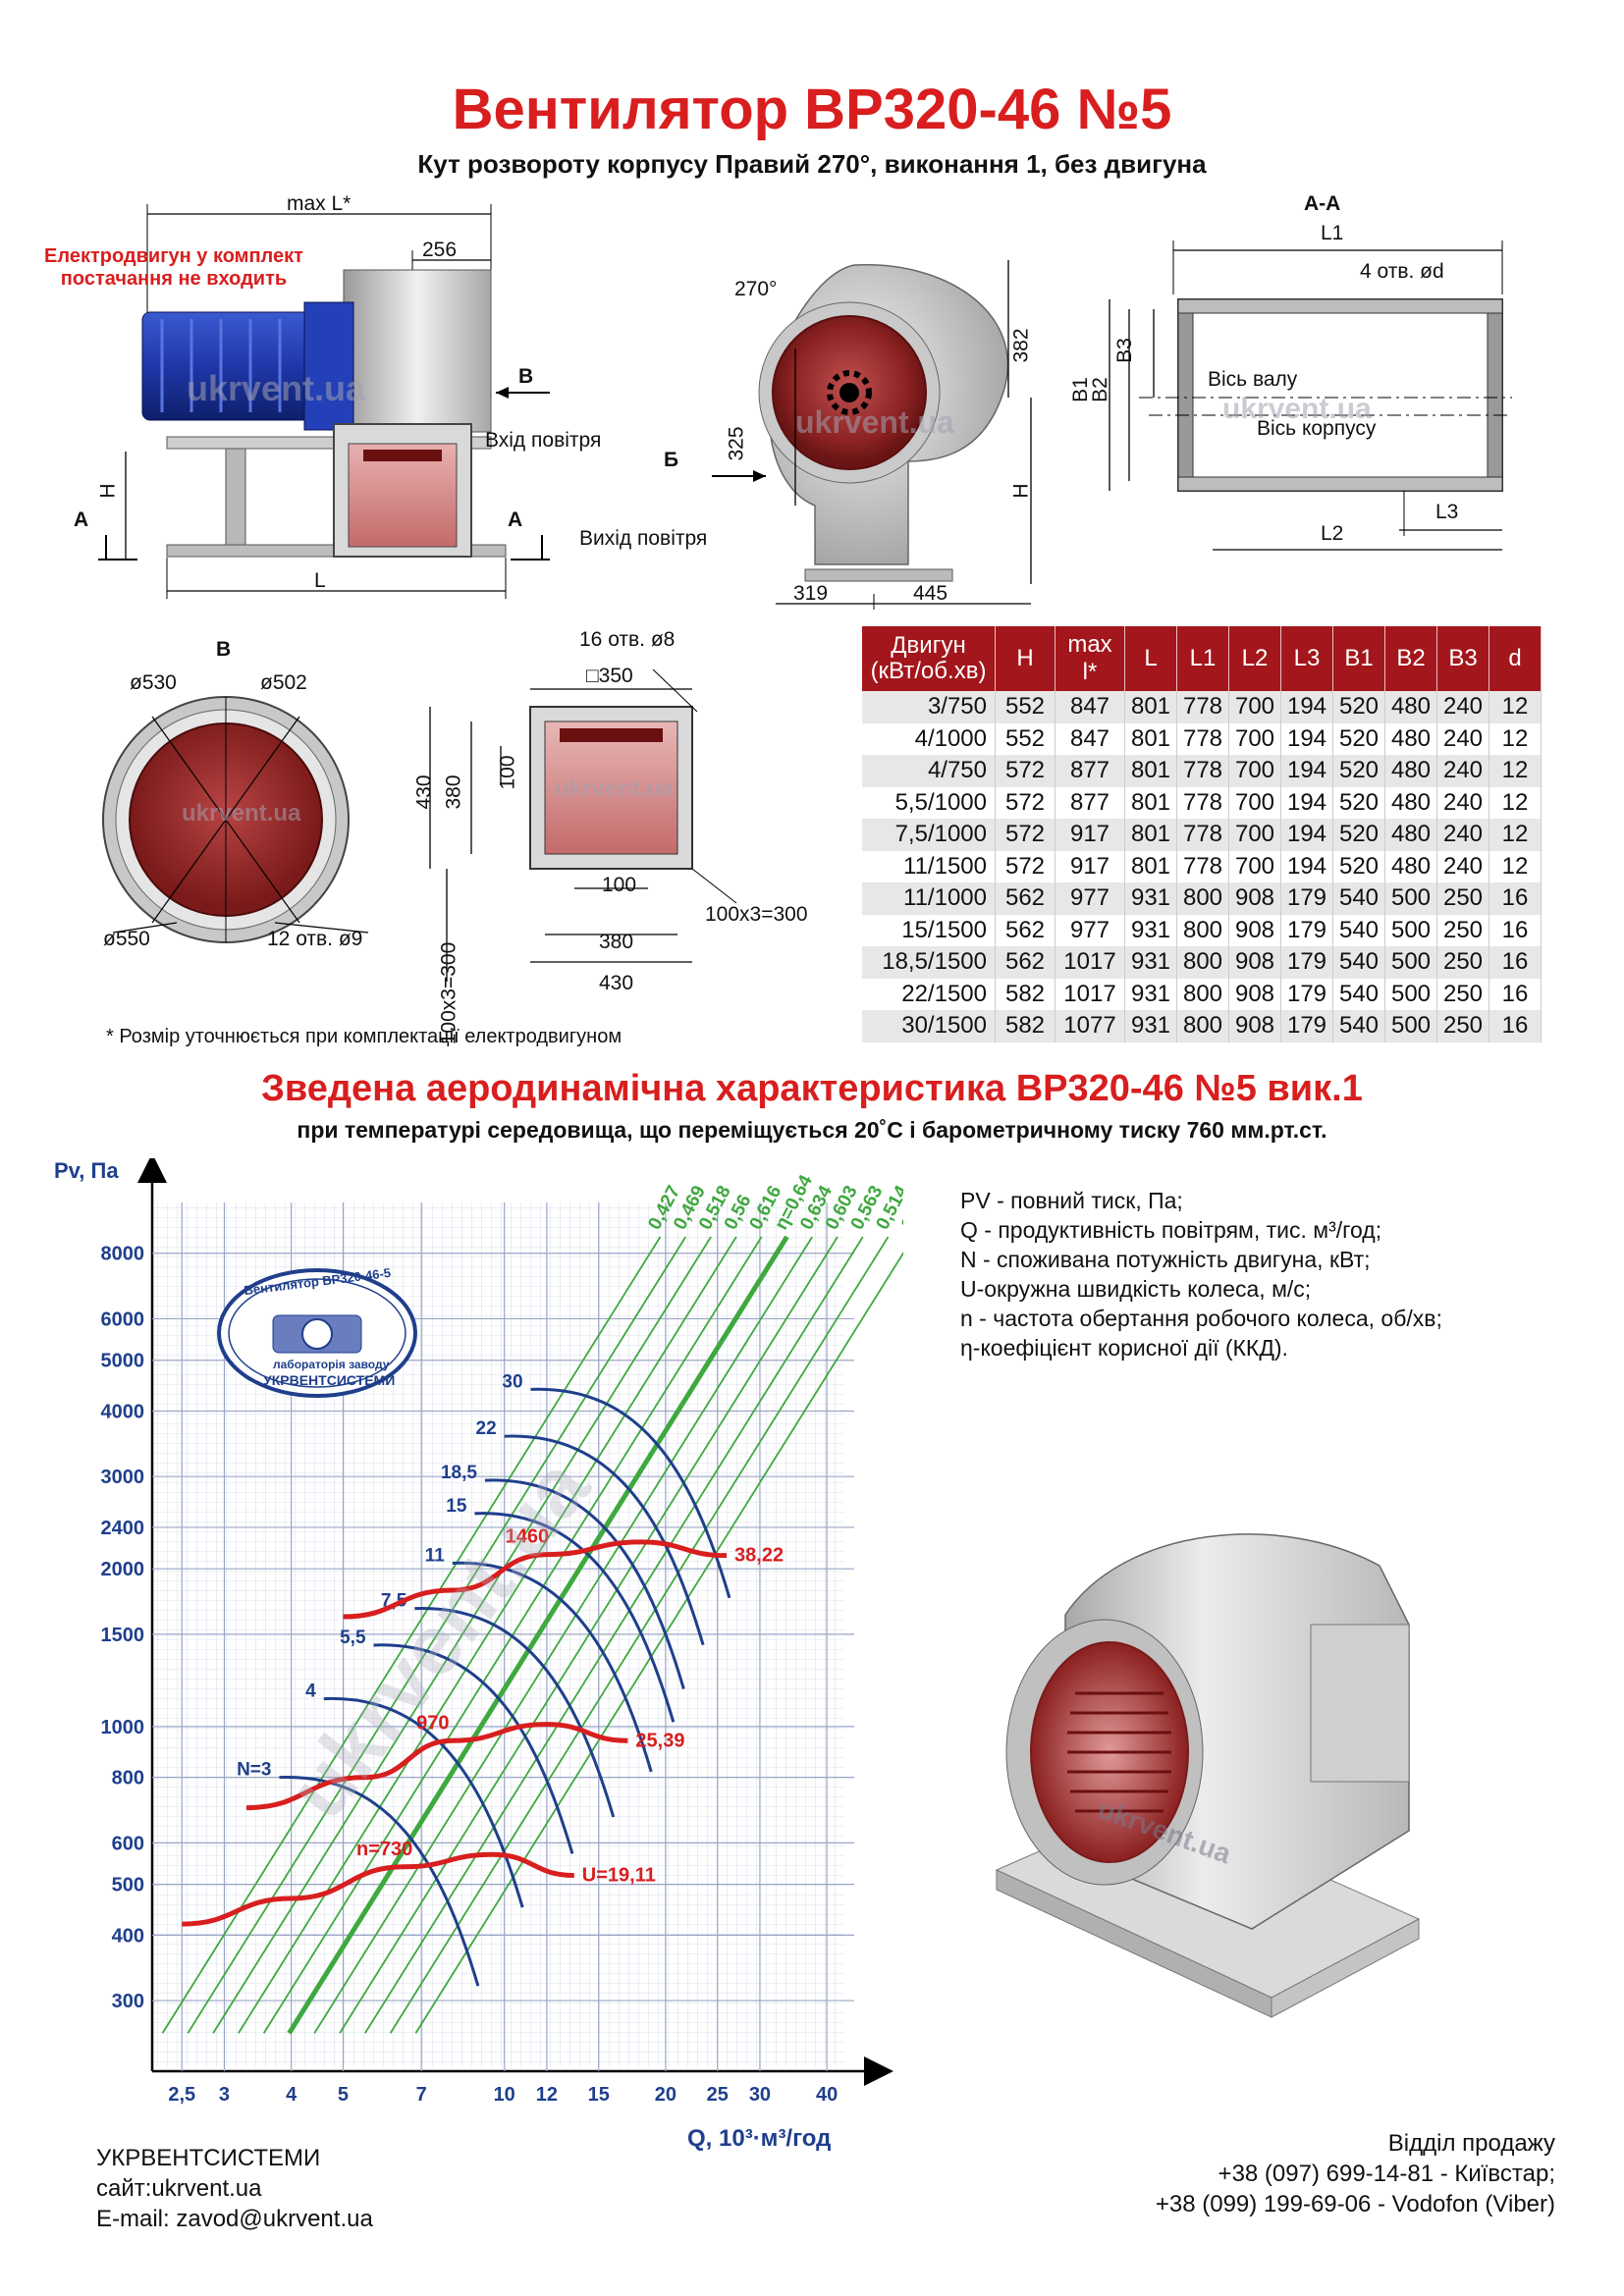 This screenshot has width=1624, height=2296. I want to click on side-label-h: Н, so click(108, 491).